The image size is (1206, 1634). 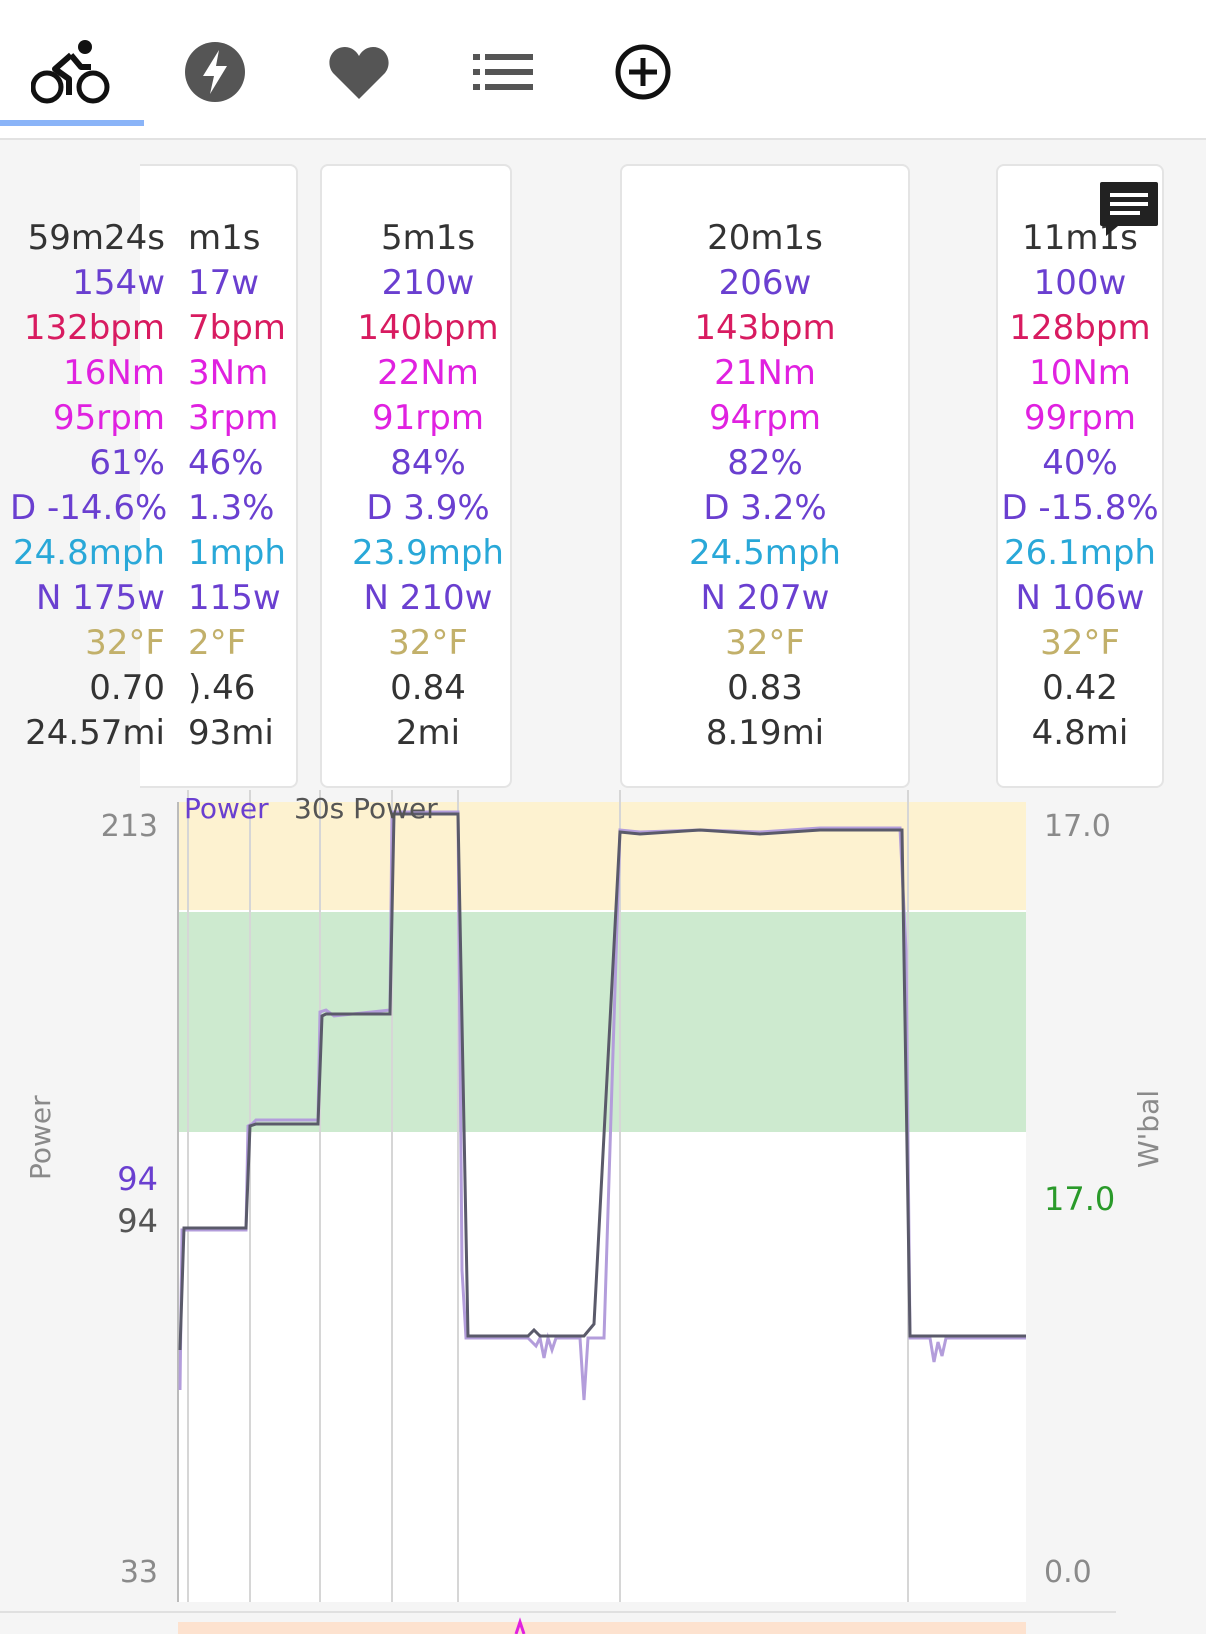 I want to click on interval-power: 154w, so click(x=118, y=283).